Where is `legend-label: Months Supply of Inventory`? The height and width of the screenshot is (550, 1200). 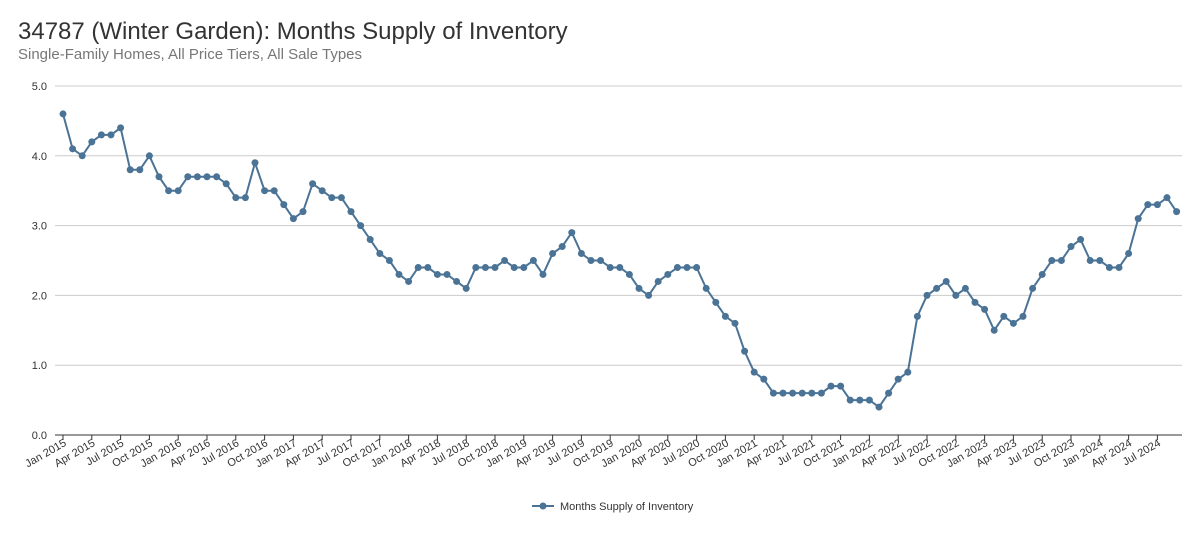 legend-label: Months Supply of Inventory is located at coordinates (627, 507).